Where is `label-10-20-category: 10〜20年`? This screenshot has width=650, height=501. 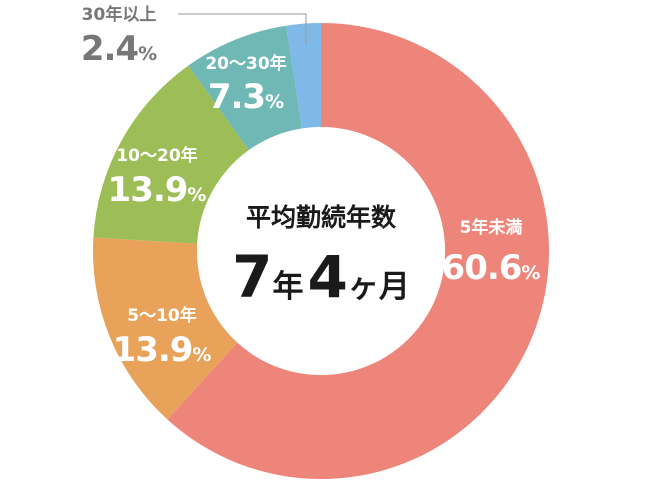 label-10-20-category: 10〜20年 is located at coordinates (156, 155).